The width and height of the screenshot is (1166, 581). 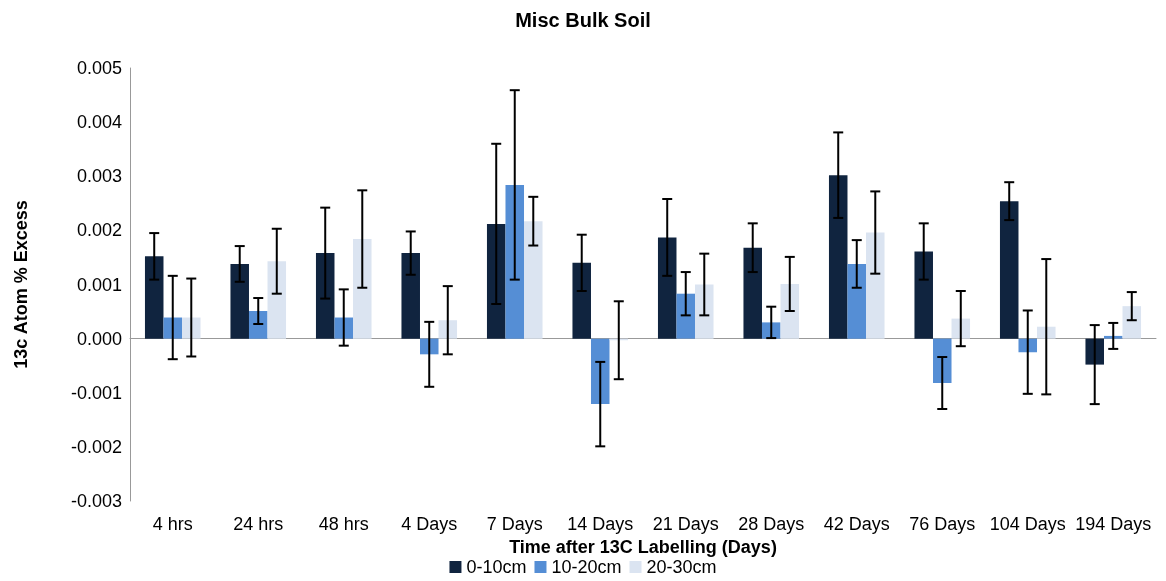 What do you see at coordinates (99, 176) in the screenshot?
I see `y-tick-label: 0.003` at bounding box center [99, 176].